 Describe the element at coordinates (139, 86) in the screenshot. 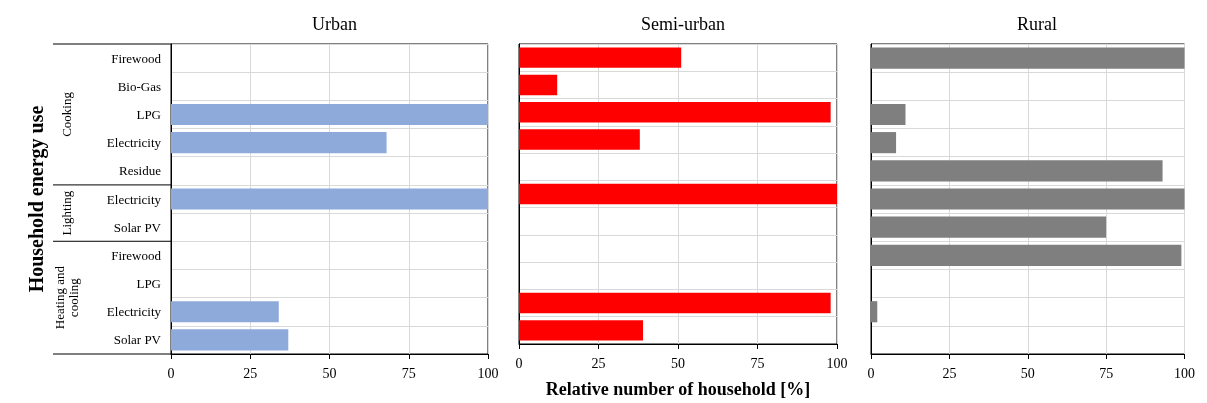

I see `y-tick-label: Bio-Gas` at that location.